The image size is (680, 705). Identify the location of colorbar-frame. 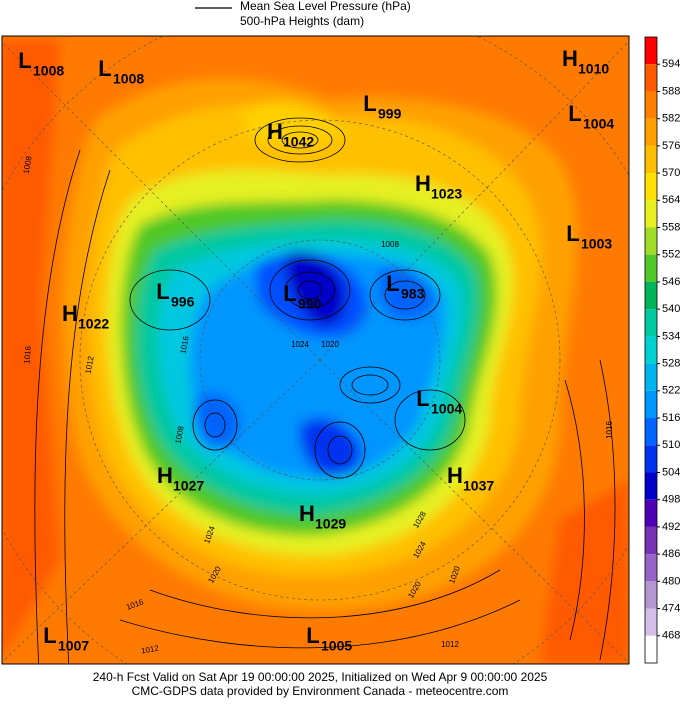
(651, 350).